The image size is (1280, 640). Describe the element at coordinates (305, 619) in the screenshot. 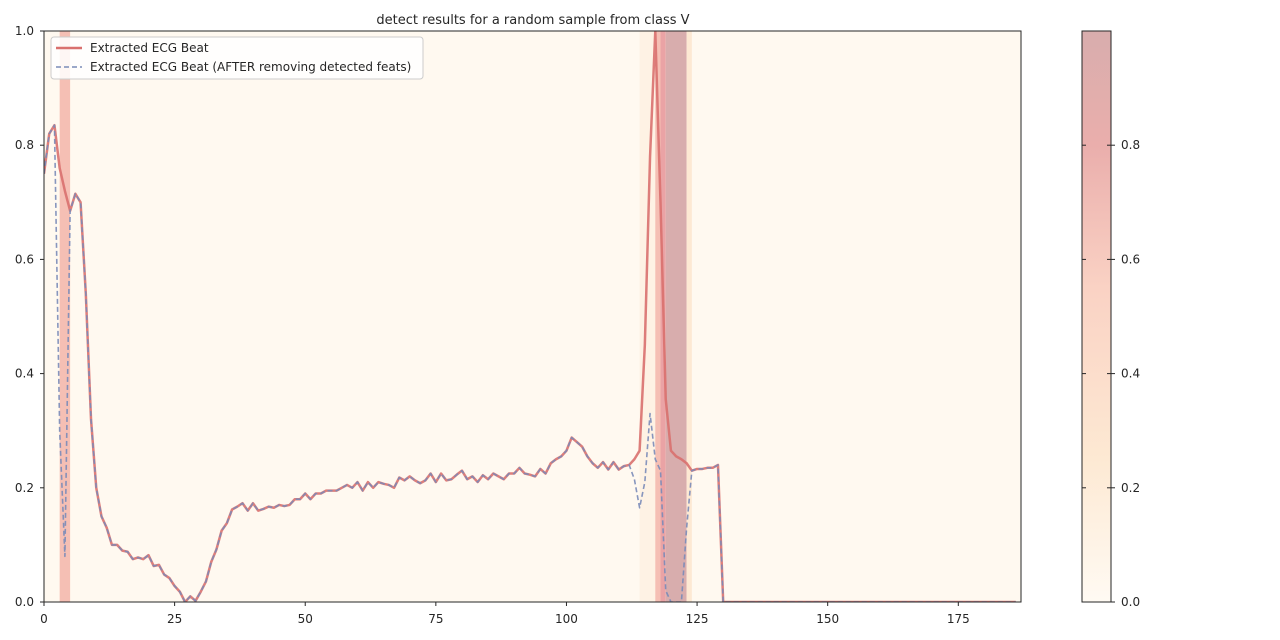

I see `x-tick-label: 50` at that location.